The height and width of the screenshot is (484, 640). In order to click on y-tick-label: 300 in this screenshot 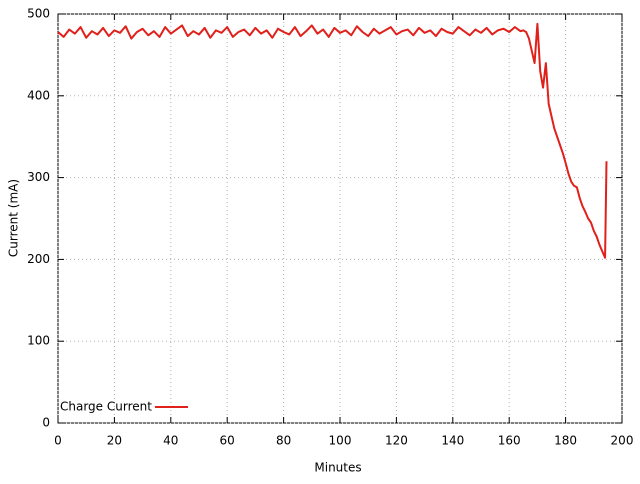, I will do `click(38, 177)`.